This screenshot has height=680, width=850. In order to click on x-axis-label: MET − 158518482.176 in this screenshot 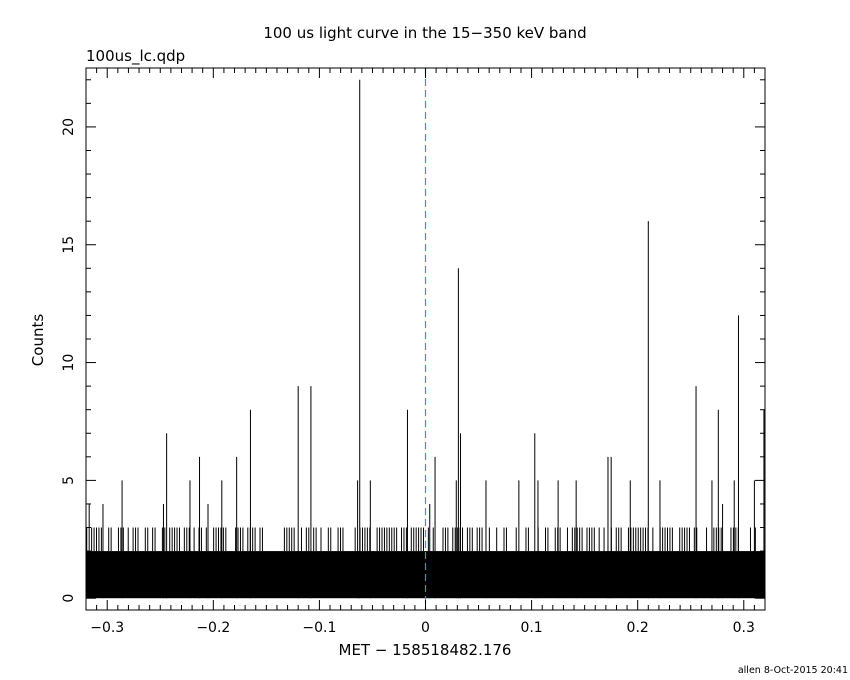, I will do `click(425, 650)`.